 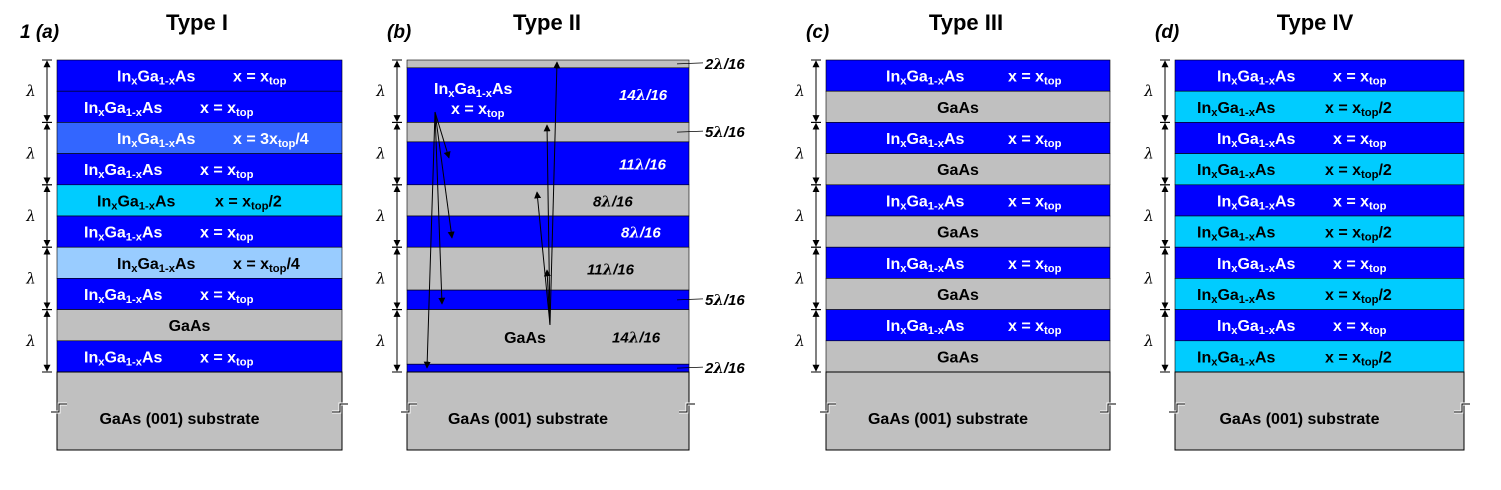 I want to click on panel-title: Type III, so click(x=966, y=22).